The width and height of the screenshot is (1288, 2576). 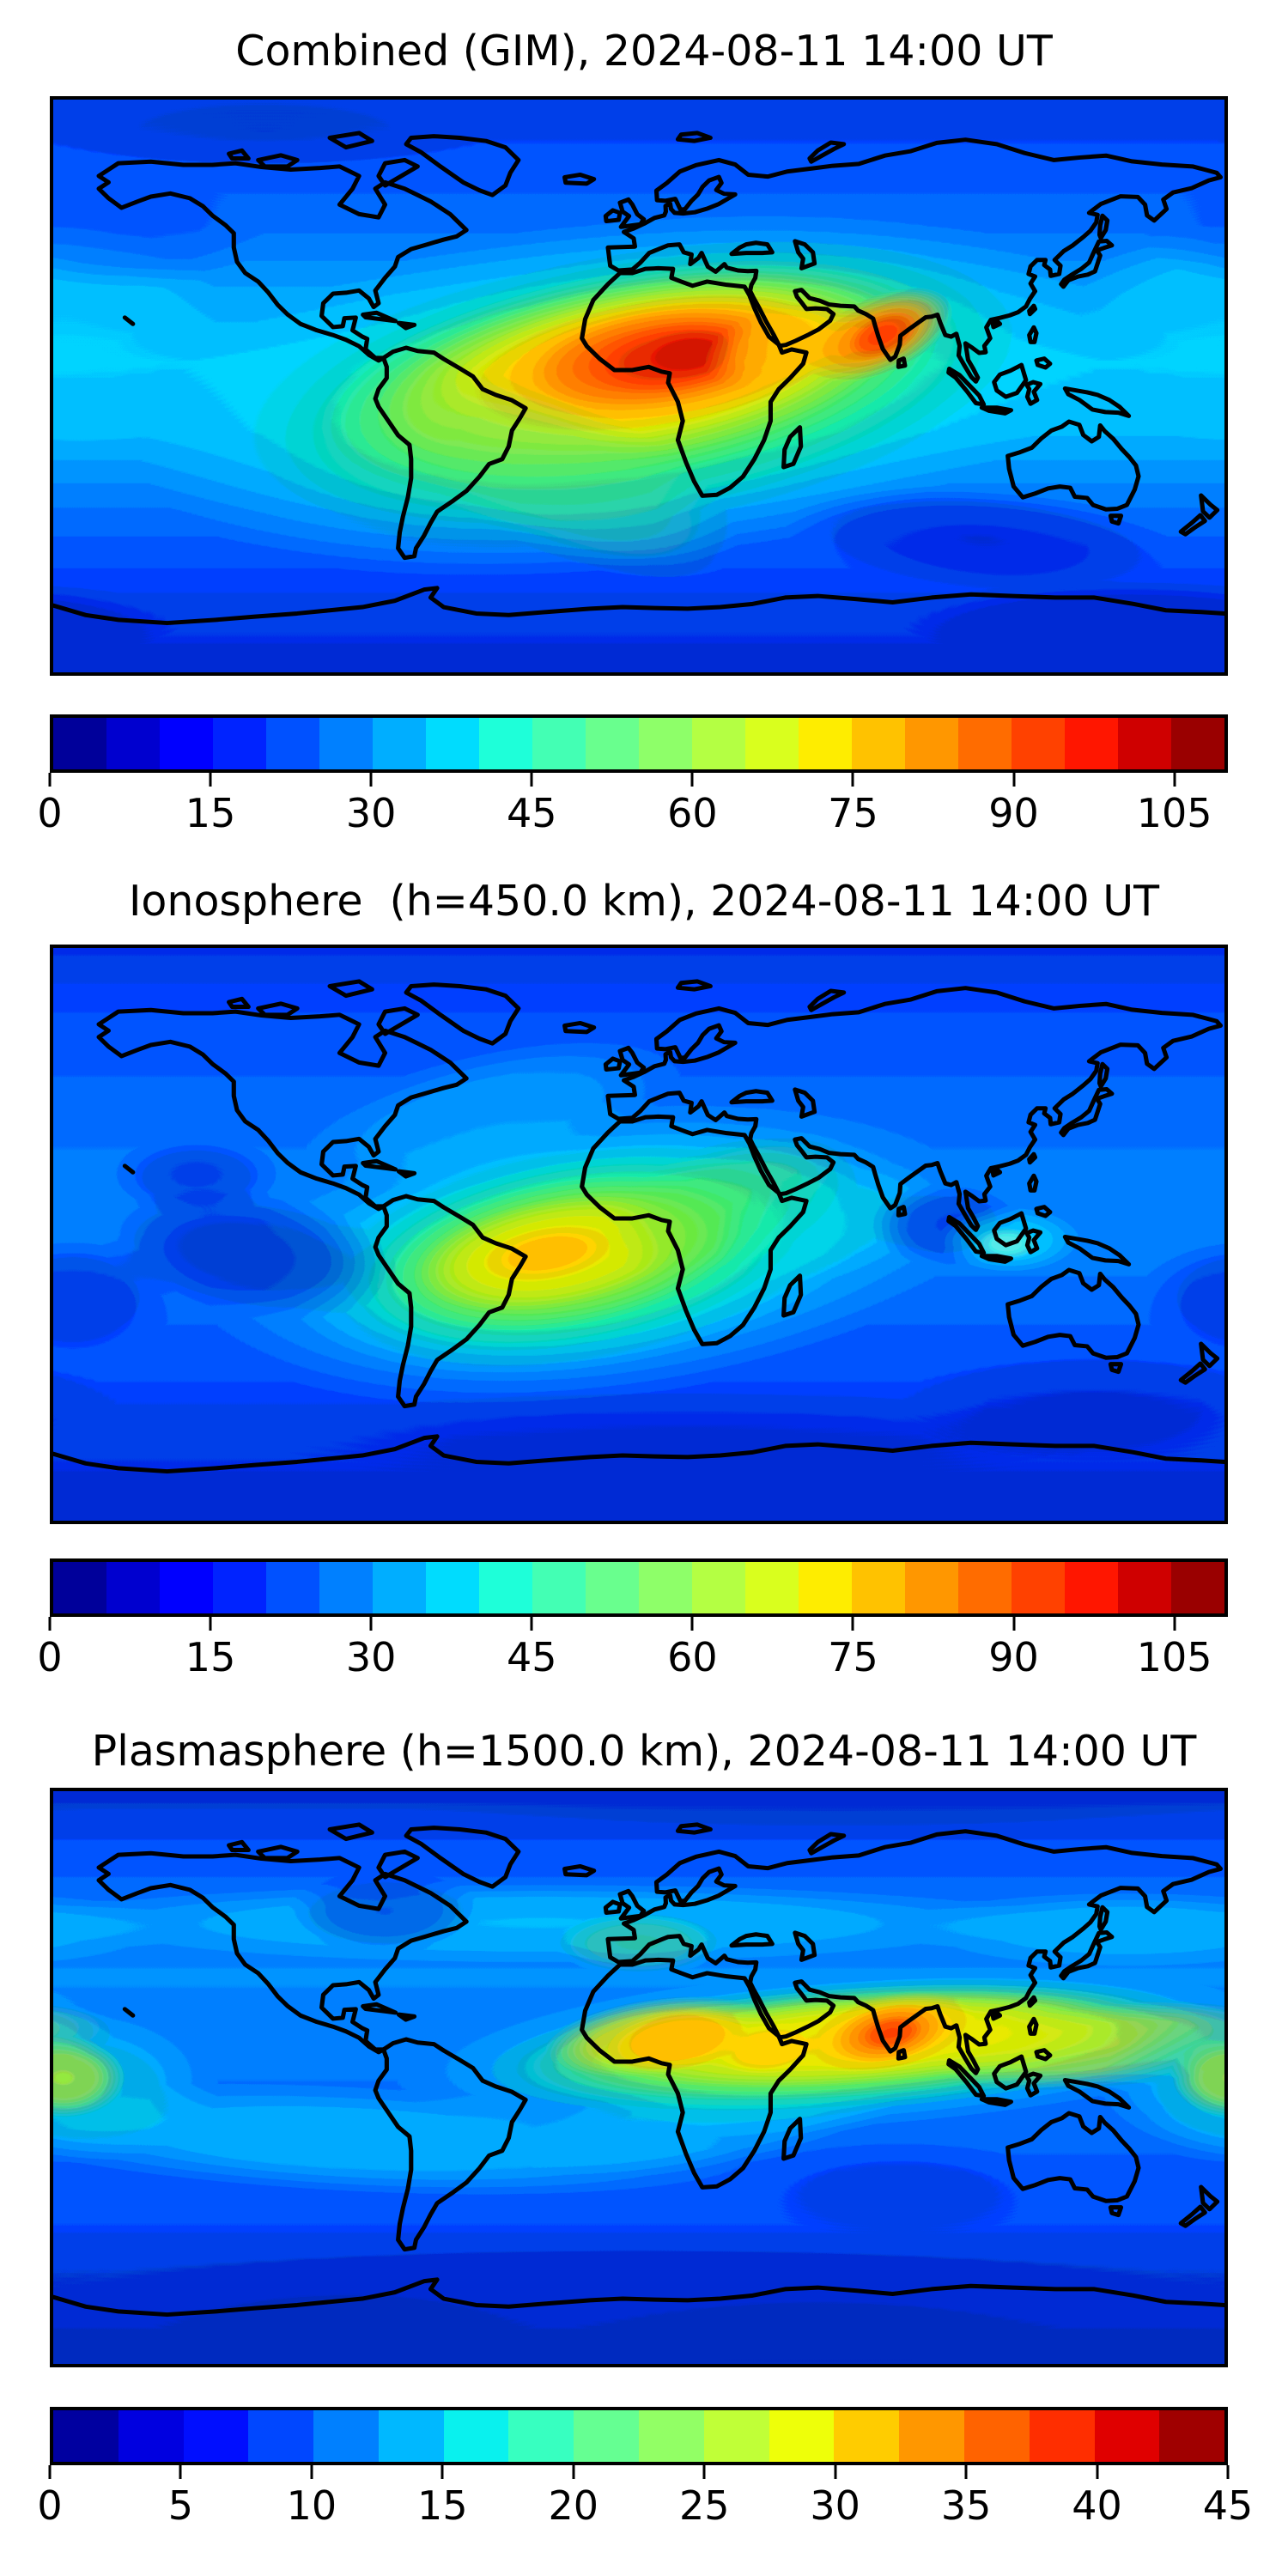 I want to click on colorbar-tick-label: 25, so click(x=704, y=2506).